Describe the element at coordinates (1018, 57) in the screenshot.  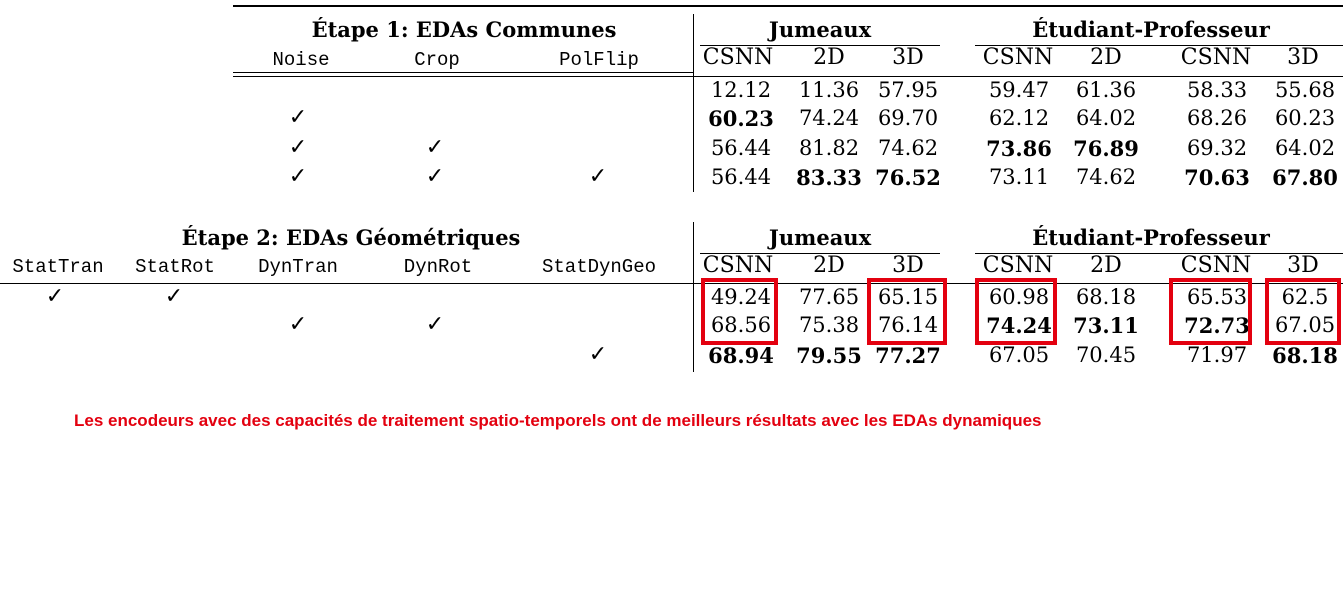
I see `stage1-sub-csnn-2: CSNN` at that location.